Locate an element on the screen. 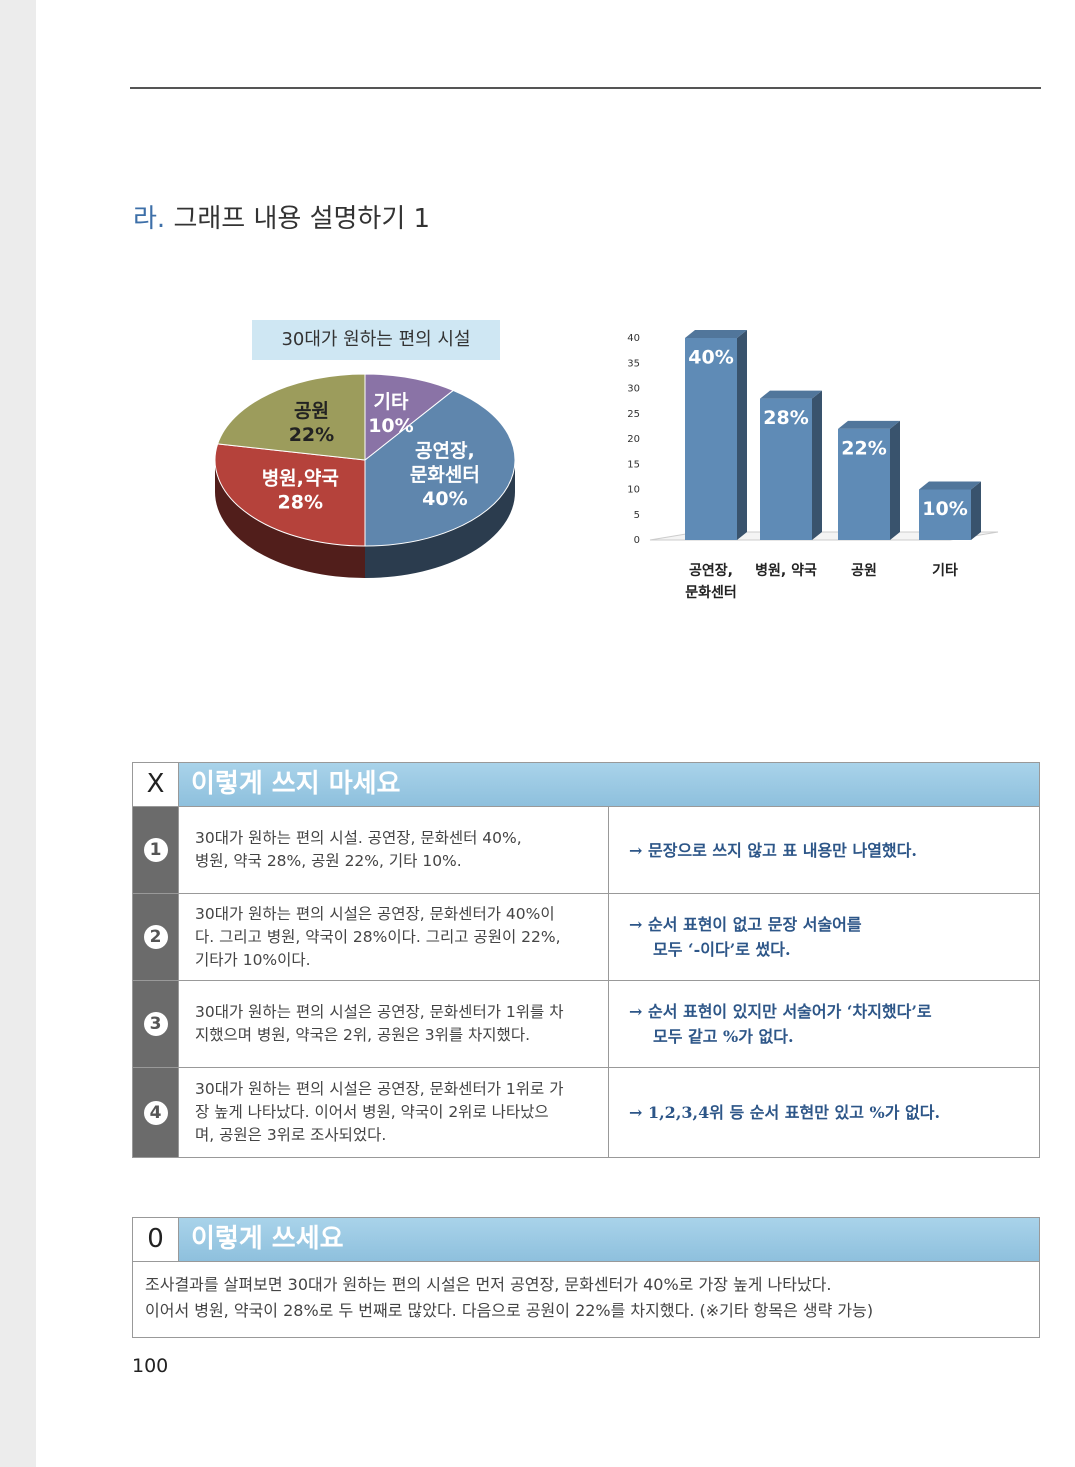 Image resolution: width=1075 pixels, height=1467 pixels. pie-label: 공연장, 문화센터 40% is located at coordinates (445, 474).